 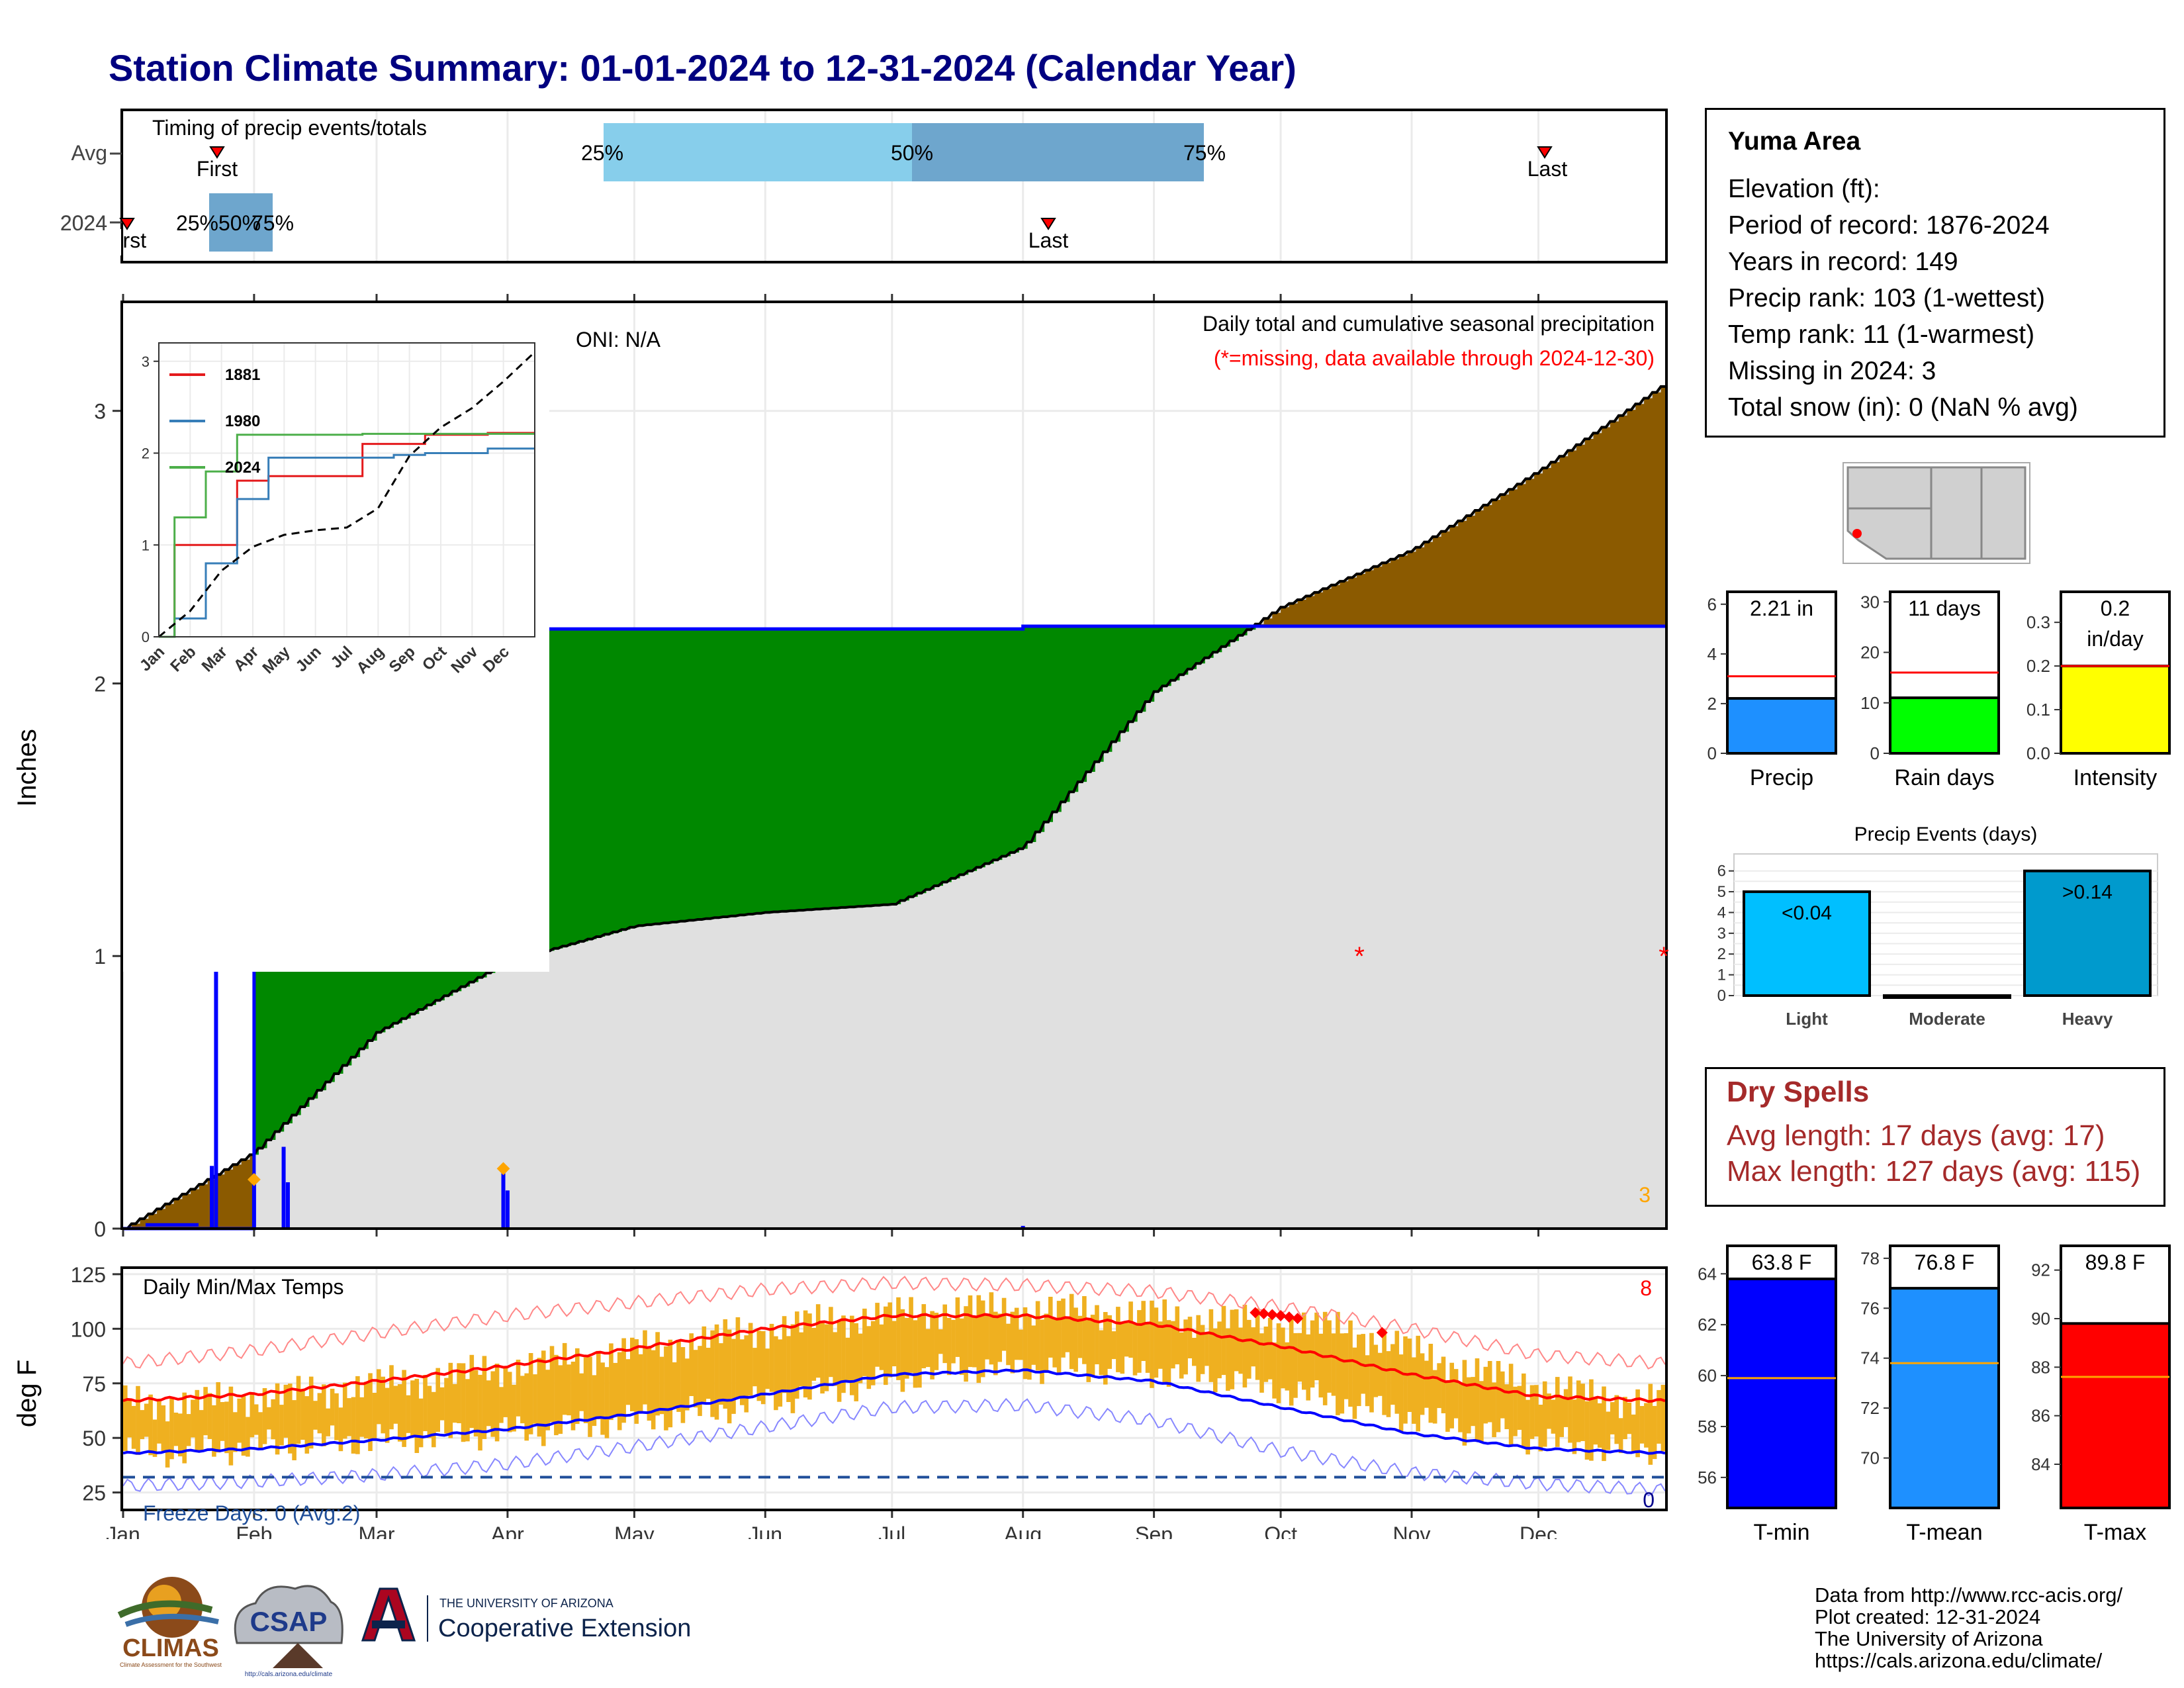 What do you see at coordinates (1928, 1616) in the screenshot?
I see `credit-plot-date: Plot created: 12-31-2024` at bounding box center [1928, 1616].